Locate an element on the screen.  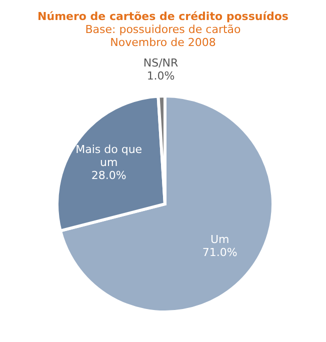
data-label: 71.0% is located at coordinates (220, 253).